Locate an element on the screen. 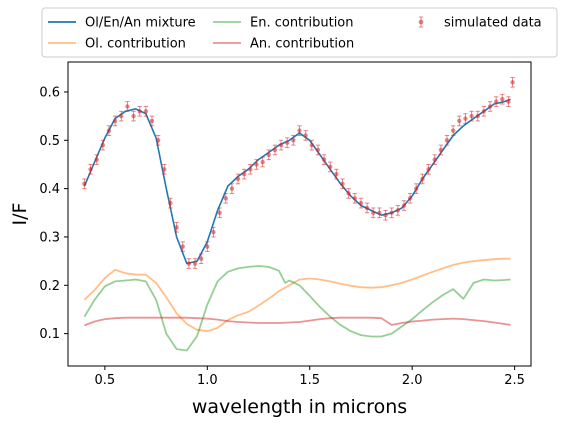 This screenshot has height=424, width=568. y-tick-label: 0.4 is located at coordinates (49, 189).